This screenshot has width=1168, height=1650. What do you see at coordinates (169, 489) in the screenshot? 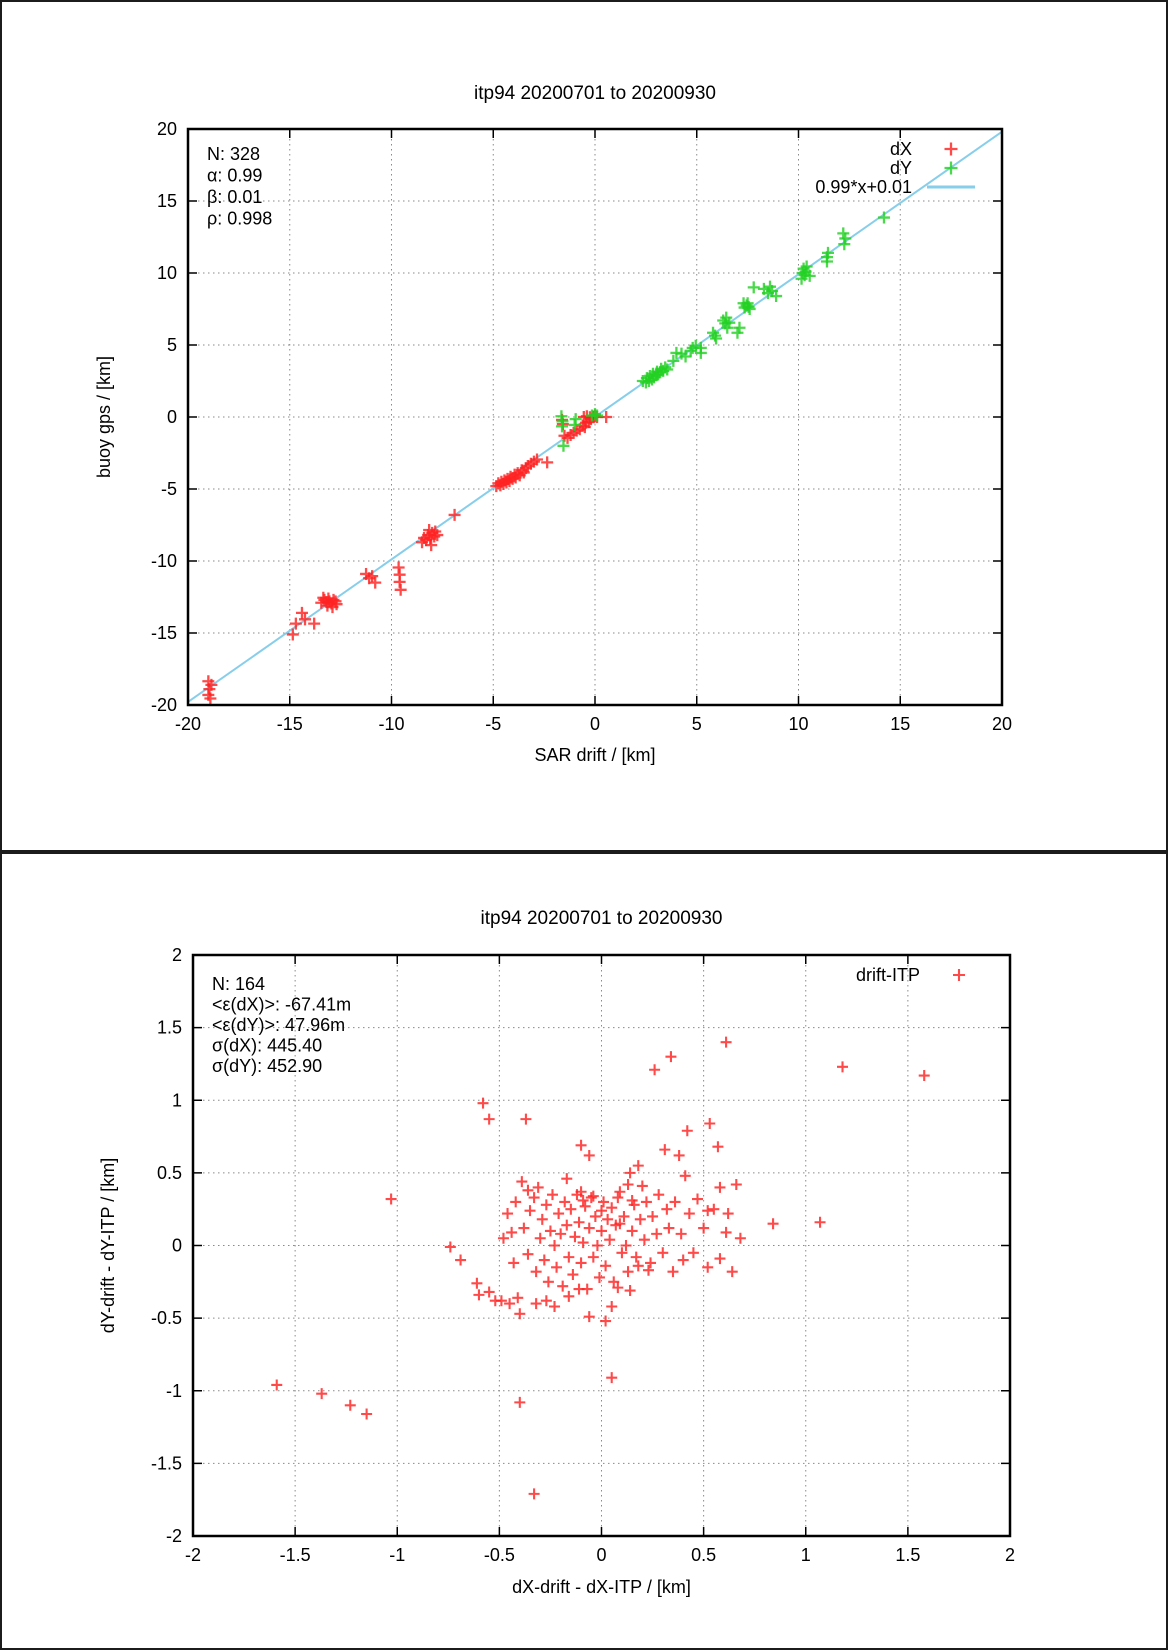
I see `y-tick-label: -5` at bounding box center [169, 489].